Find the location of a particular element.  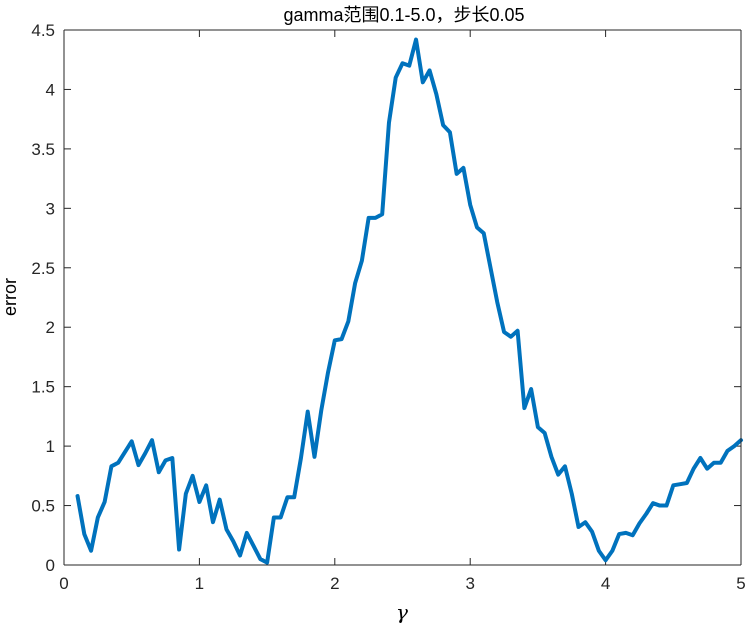

x-tick-label: 1 is located at coordinates (199, 583).